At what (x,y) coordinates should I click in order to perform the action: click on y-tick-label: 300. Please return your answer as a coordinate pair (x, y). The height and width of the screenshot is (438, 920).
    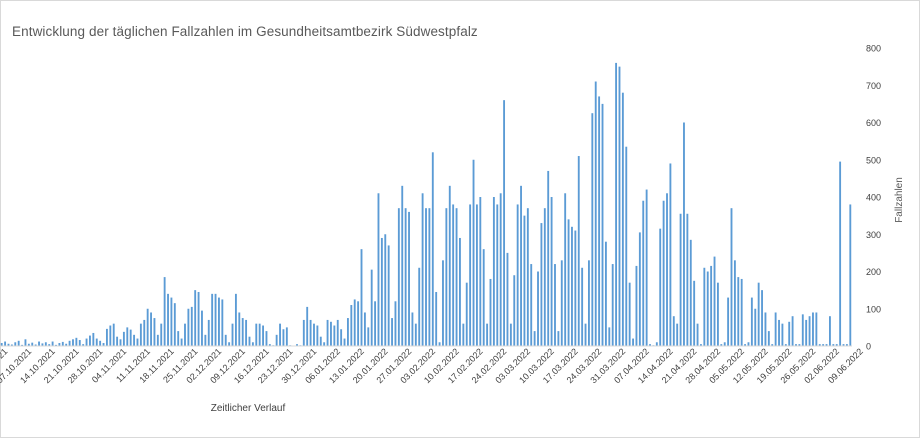
    Looking at the image, I should click on (873, 235).